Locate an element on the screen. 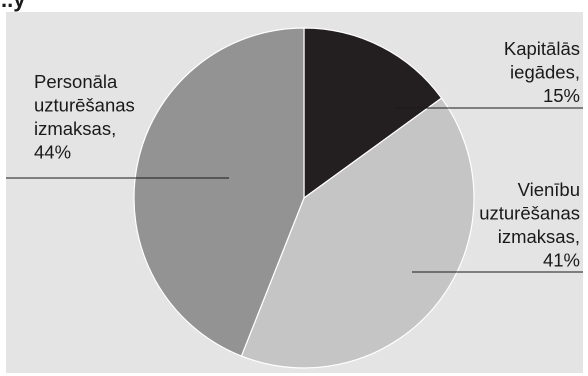 The image size is (588, 376). data-label-line: 15% is located at coordinates (561, 95).